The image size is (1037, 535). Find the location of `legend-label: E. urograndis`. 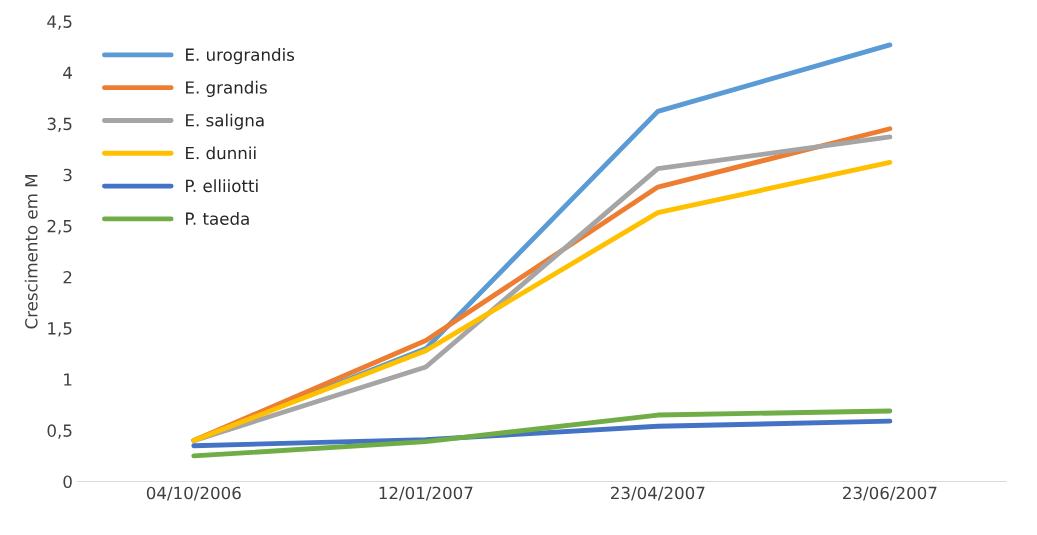

legend-label: E. urograndis is located at coordinates (240, 56).